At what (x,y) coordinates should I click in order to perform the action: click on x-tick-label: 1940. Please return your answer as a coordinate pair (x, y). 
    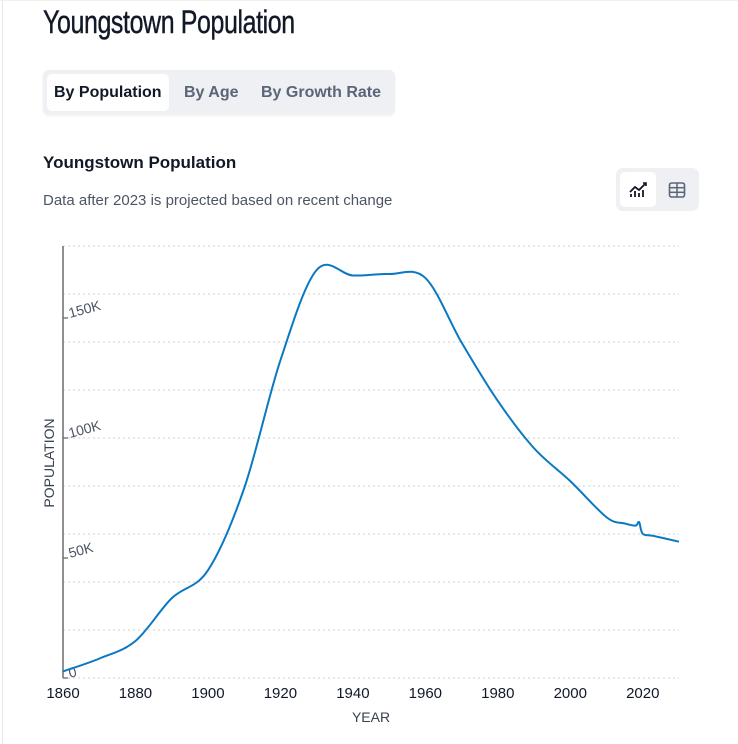
    Looking at the image, I should click on (352, 693).